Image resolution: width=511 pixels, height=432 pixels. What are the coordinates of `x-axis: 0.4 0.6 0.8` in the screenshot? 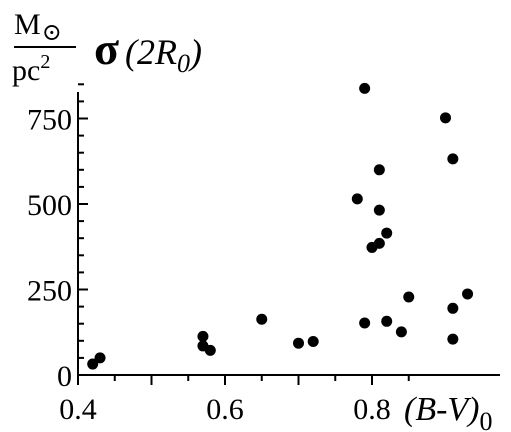 It's located at (279, 400).